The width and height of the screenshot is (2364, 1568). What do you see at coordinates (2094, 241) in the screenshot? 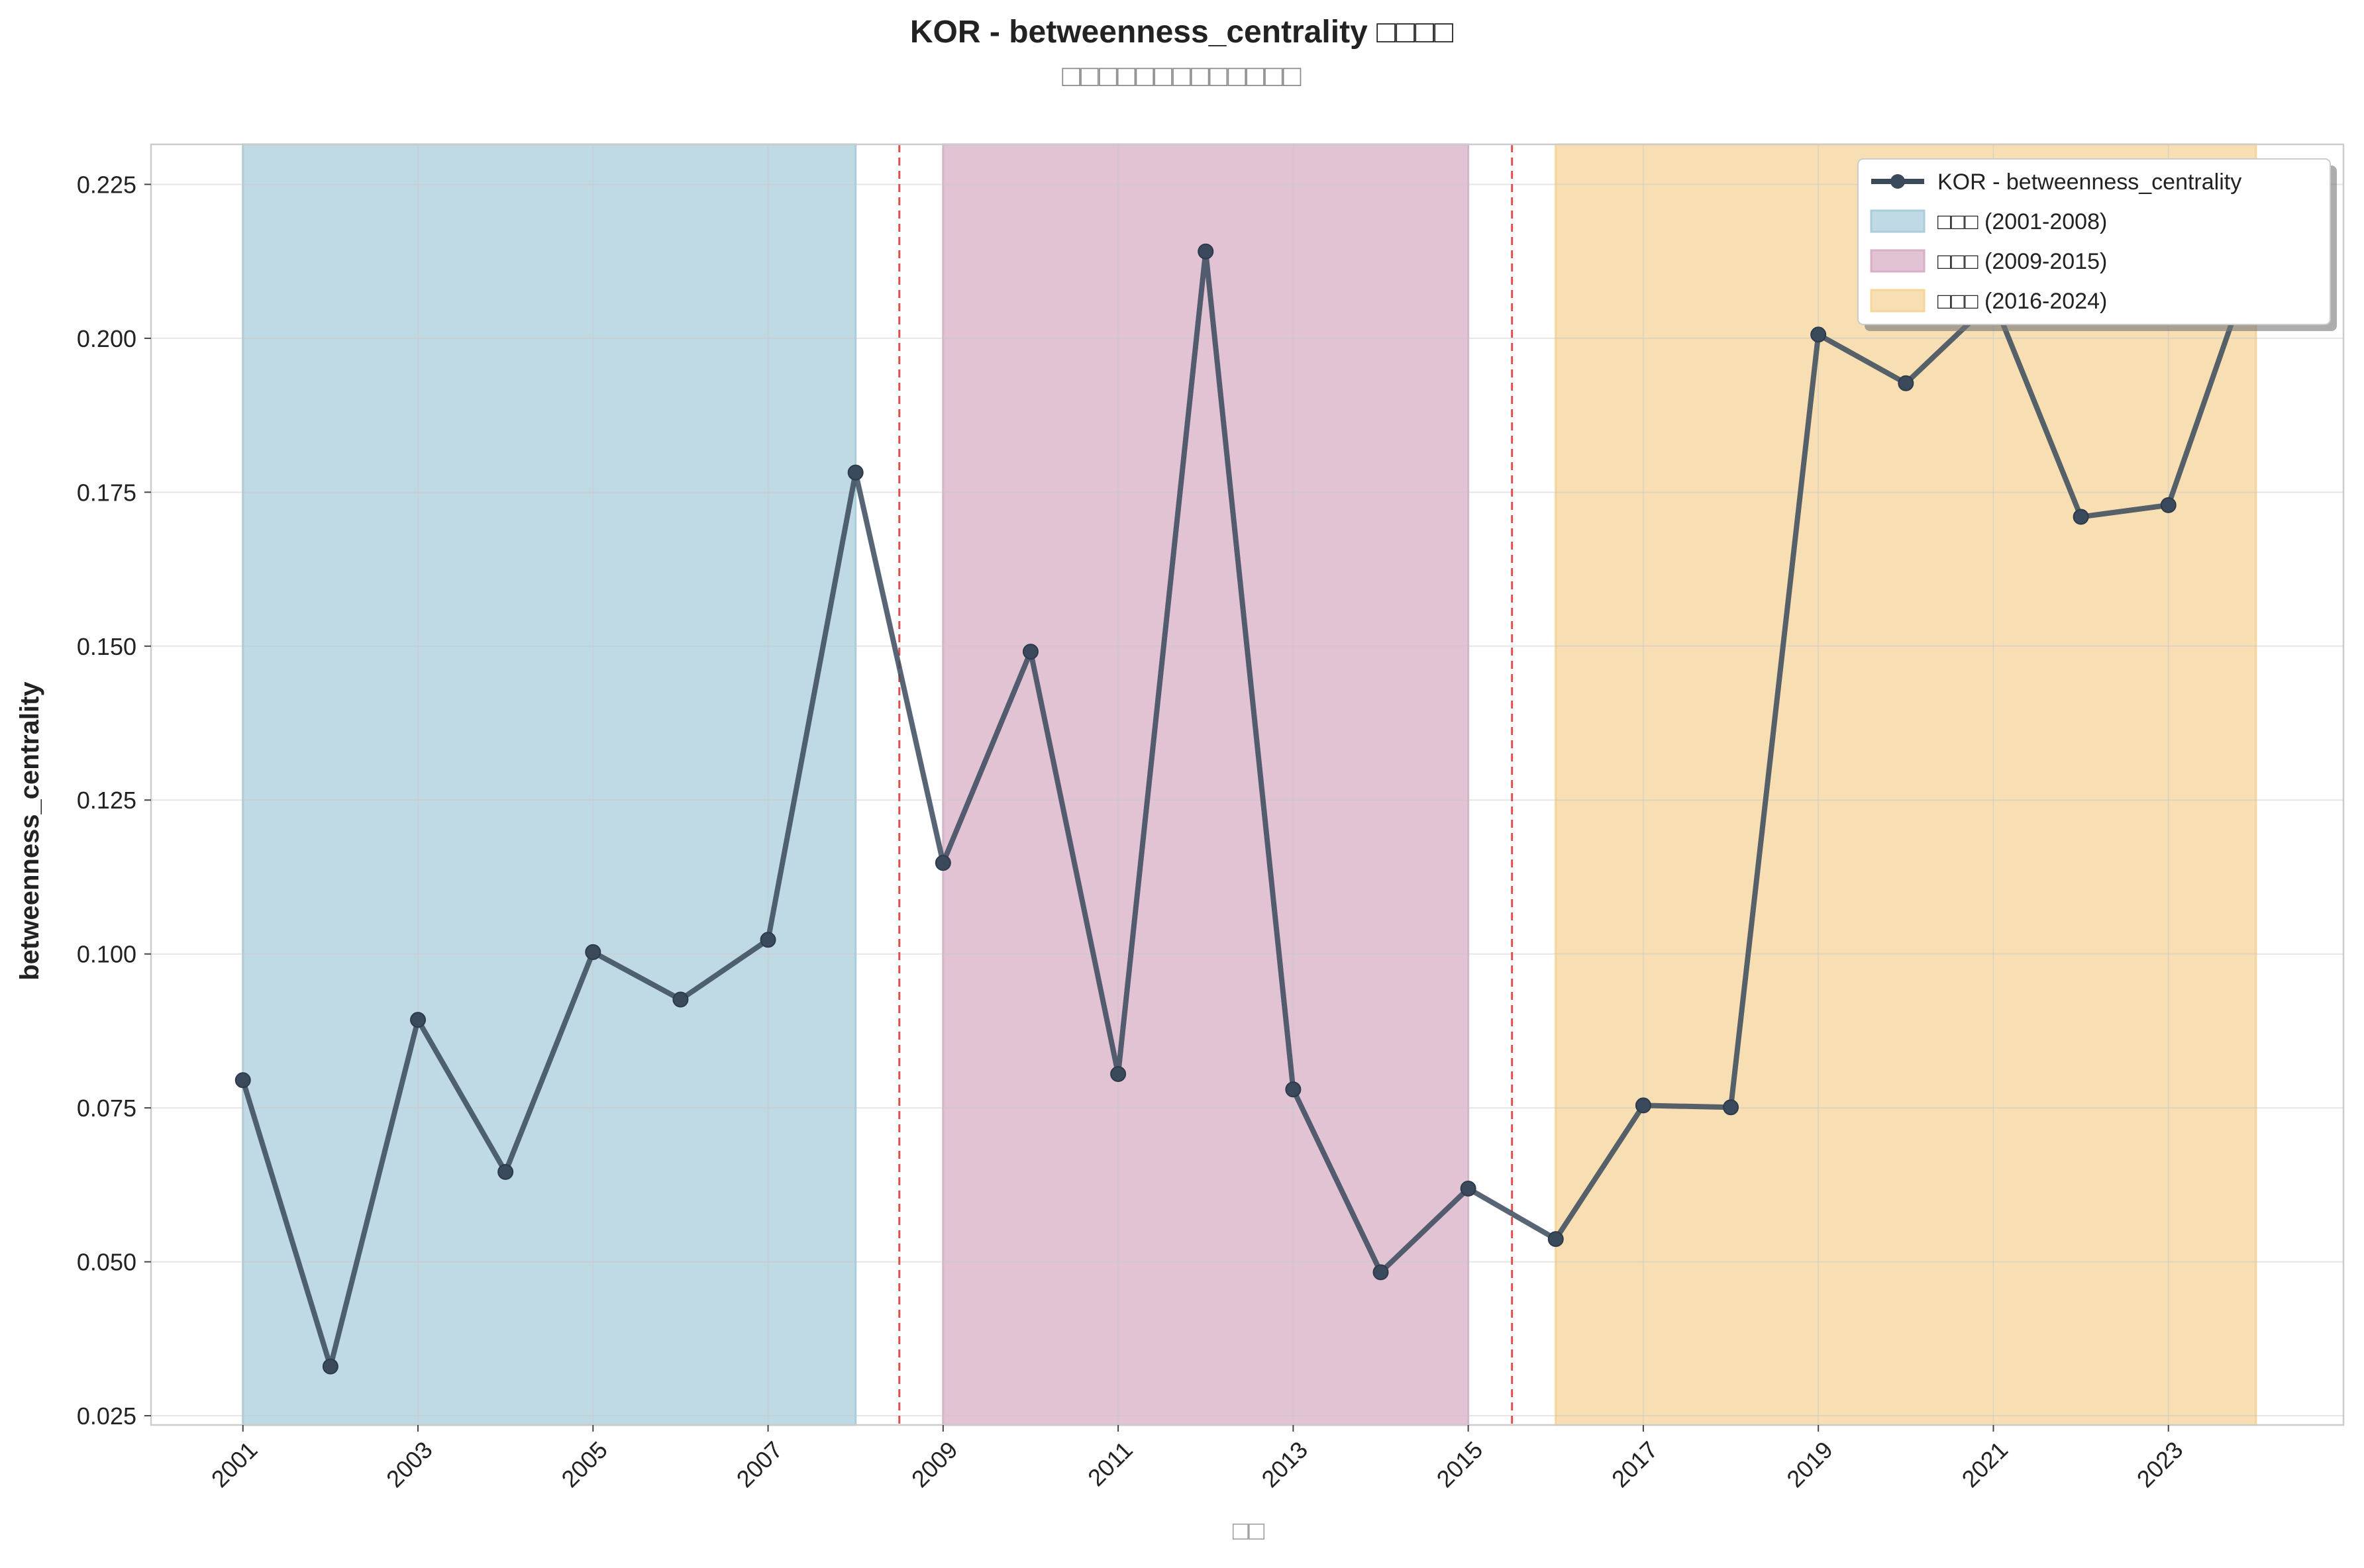
I see `legend-box` at bounding box center [2094, 241].